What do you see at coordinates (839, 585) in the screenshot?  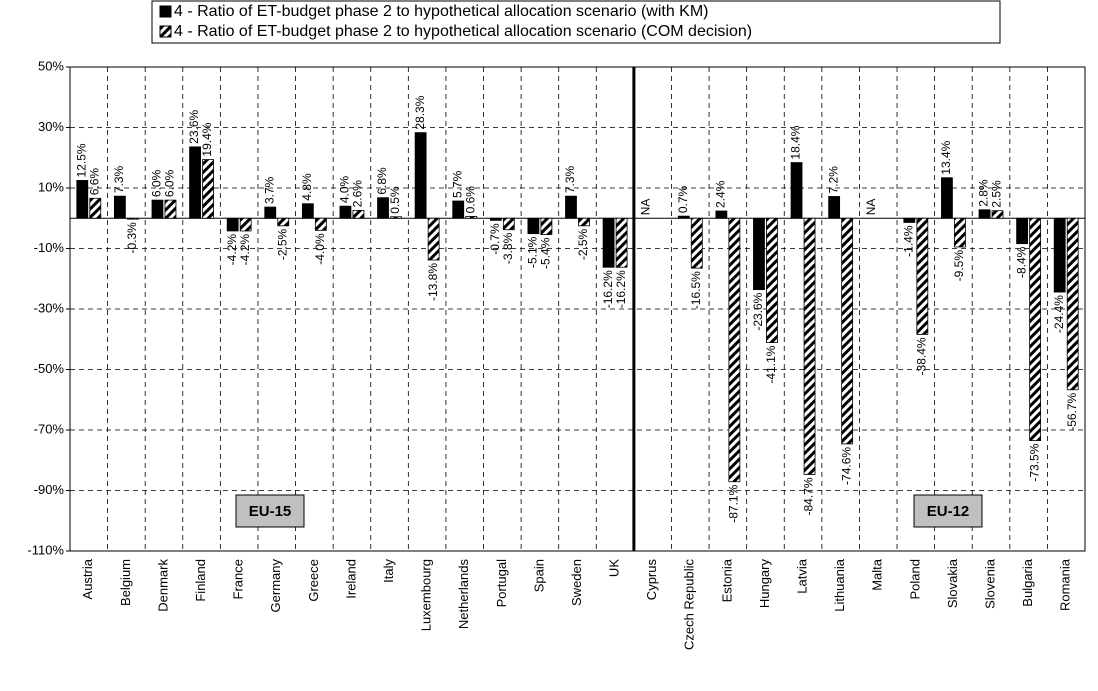 I see `x-tick-label: Lithuania` at bounding box center [839, 585].